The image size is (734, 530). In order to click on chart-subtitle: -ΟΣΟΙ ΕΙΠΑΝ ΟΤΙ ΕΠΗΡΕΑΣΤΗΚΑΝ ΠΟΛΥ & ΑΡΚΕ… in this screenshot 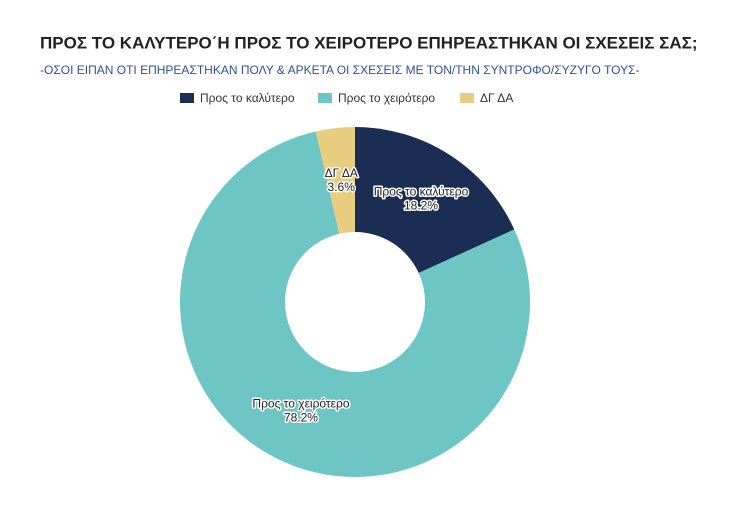, I will do `click(339, 70)`.